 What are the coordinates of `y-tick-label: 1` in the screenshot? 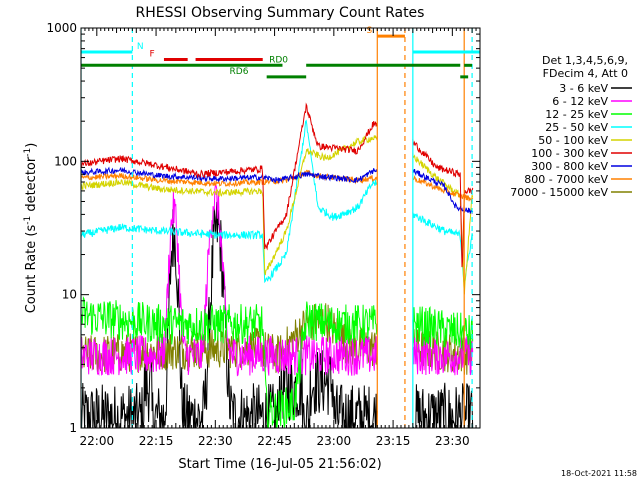 It's located at (73, 428).